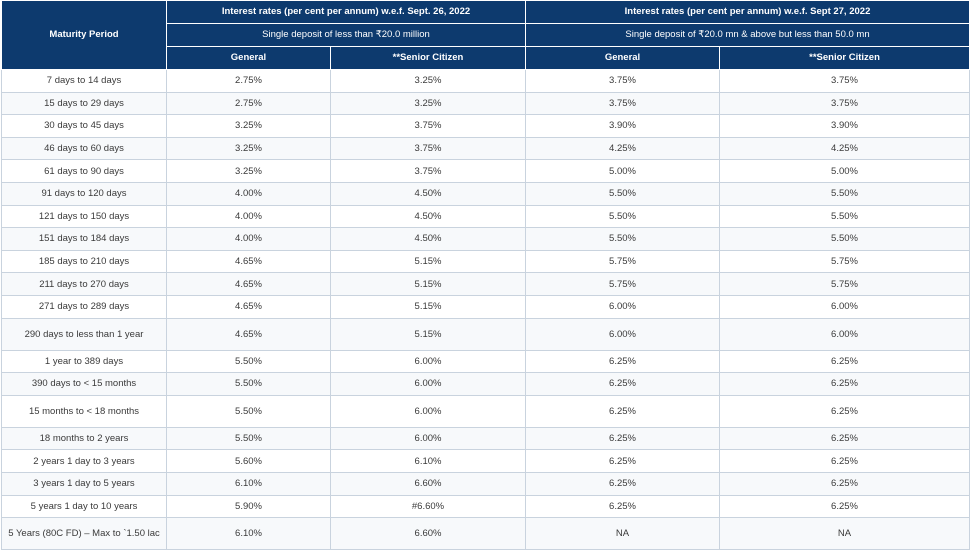 This screenshot has width=970, height=560. What do you see at coordinates (84, 438) in the screenshot?
I see `maturity-period-cell: 18 months to 2 years` at bounding box center [84, 438].